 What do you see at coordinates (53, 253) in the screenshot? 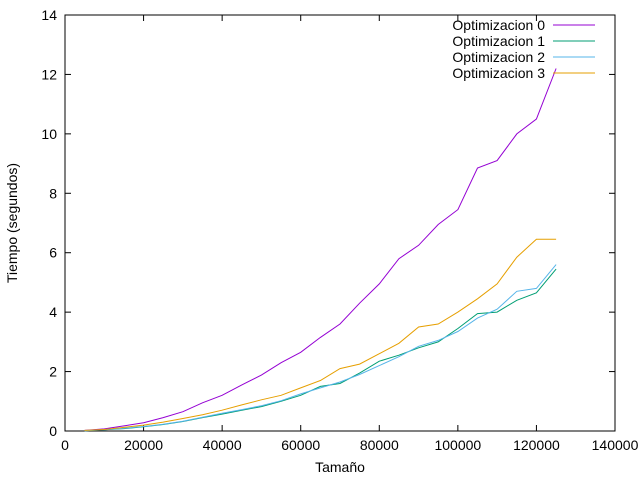
I see `y-tick-label: 6` at bounding box center [53, 253].